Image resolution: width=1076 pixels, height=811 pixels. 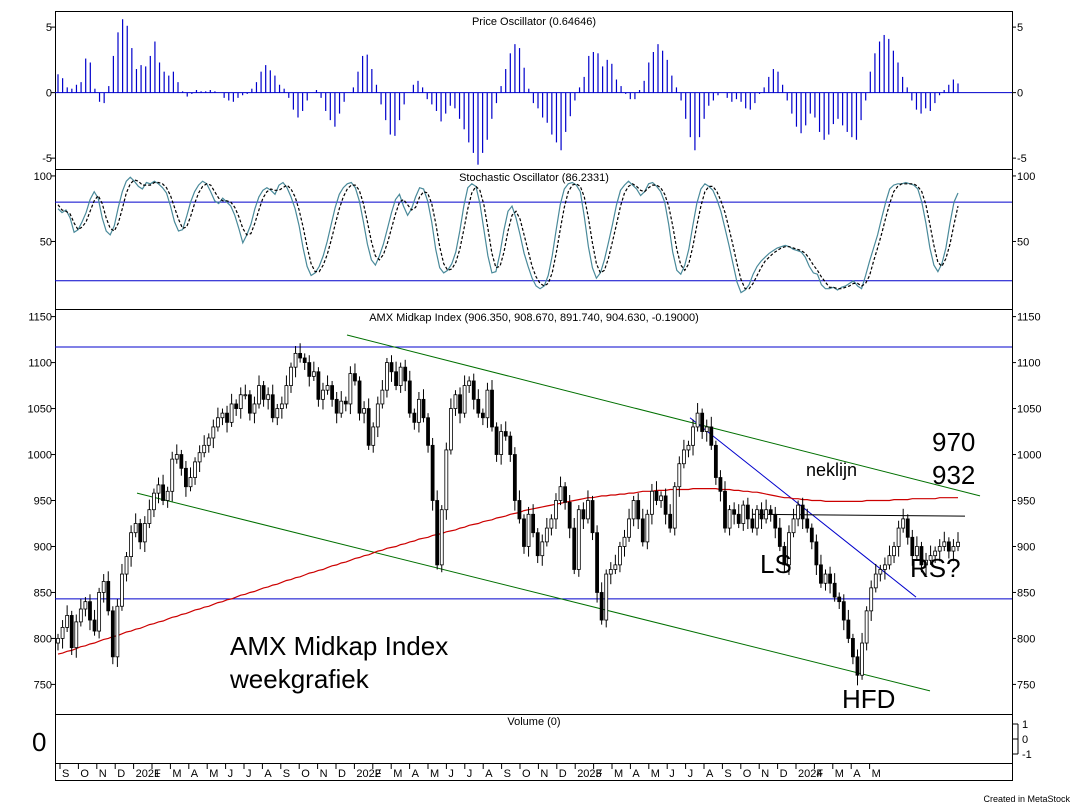 I want to click on x-tick-12: S, so click(x=286, y=774).